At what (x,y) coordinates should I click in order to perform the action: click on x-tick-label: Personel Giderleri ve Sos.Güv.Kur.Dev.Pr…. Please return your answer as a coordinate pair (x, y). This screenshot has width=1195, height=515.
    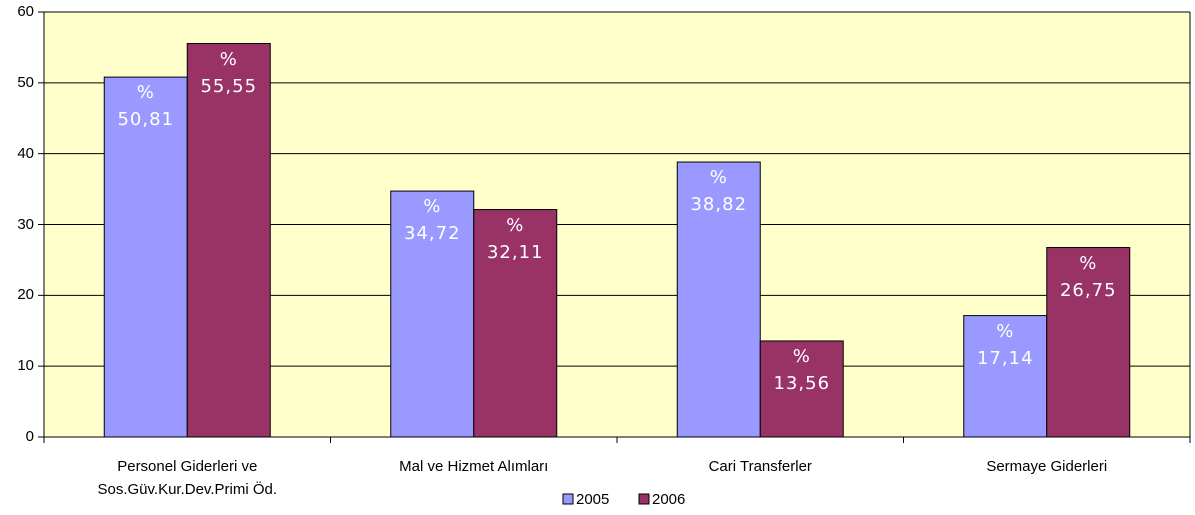
    Looking at the image, I should click on (187, 478).